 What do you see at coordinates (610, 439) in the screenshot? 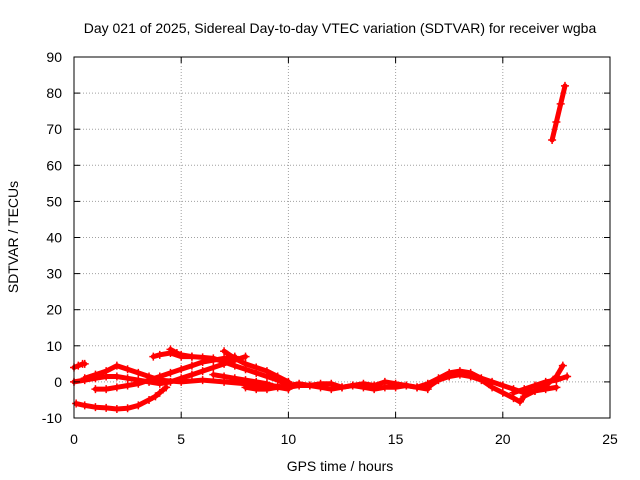
I see `x-tick-label: 25` at bounding box center [610, 439].